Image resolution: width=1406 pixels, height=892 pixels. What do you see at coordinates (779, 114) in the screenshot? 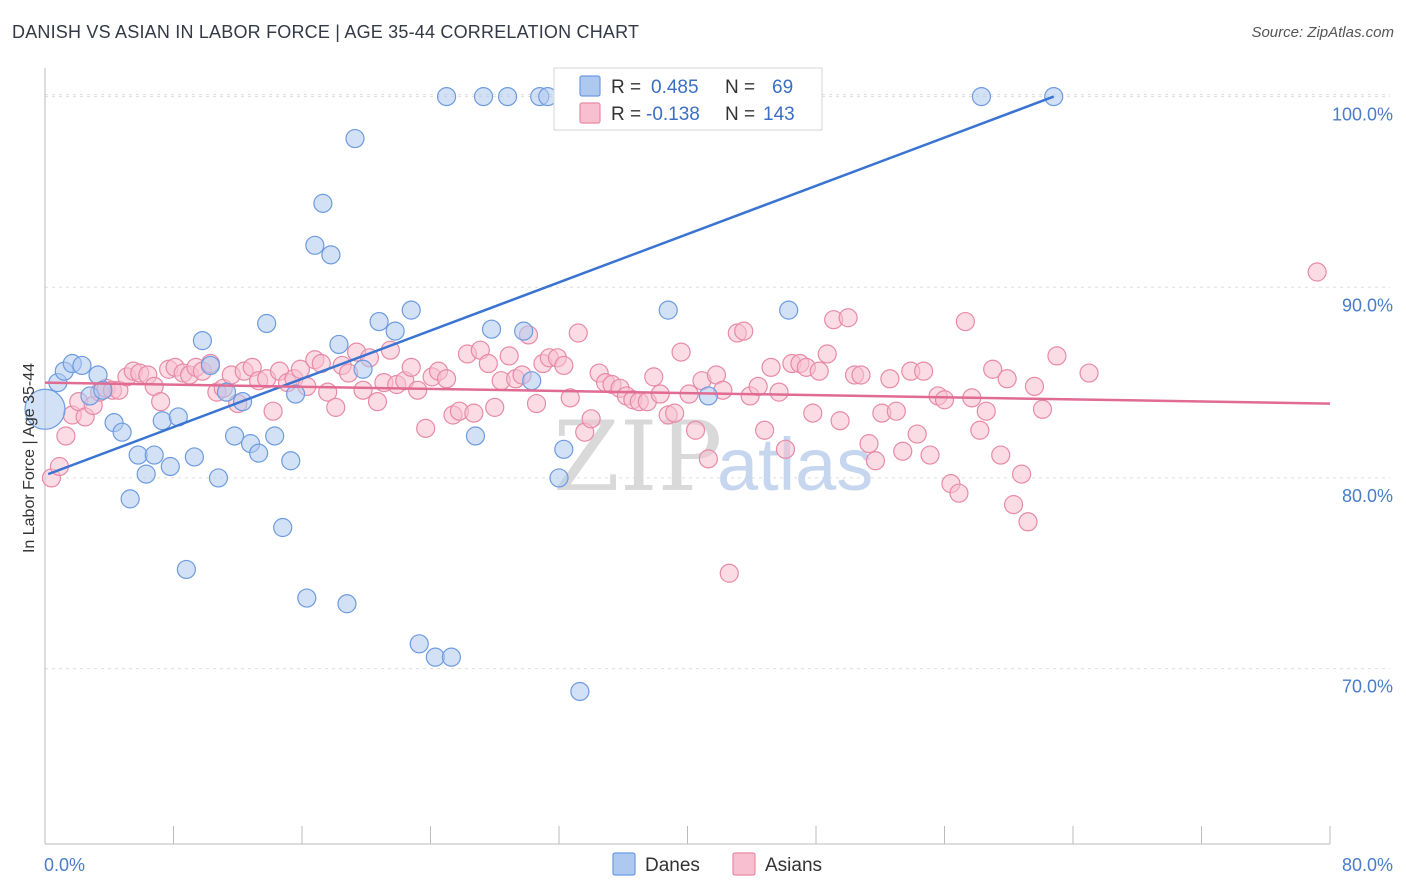
I see `legend-asians-n-value: 143` at bounding box center [779, 114].